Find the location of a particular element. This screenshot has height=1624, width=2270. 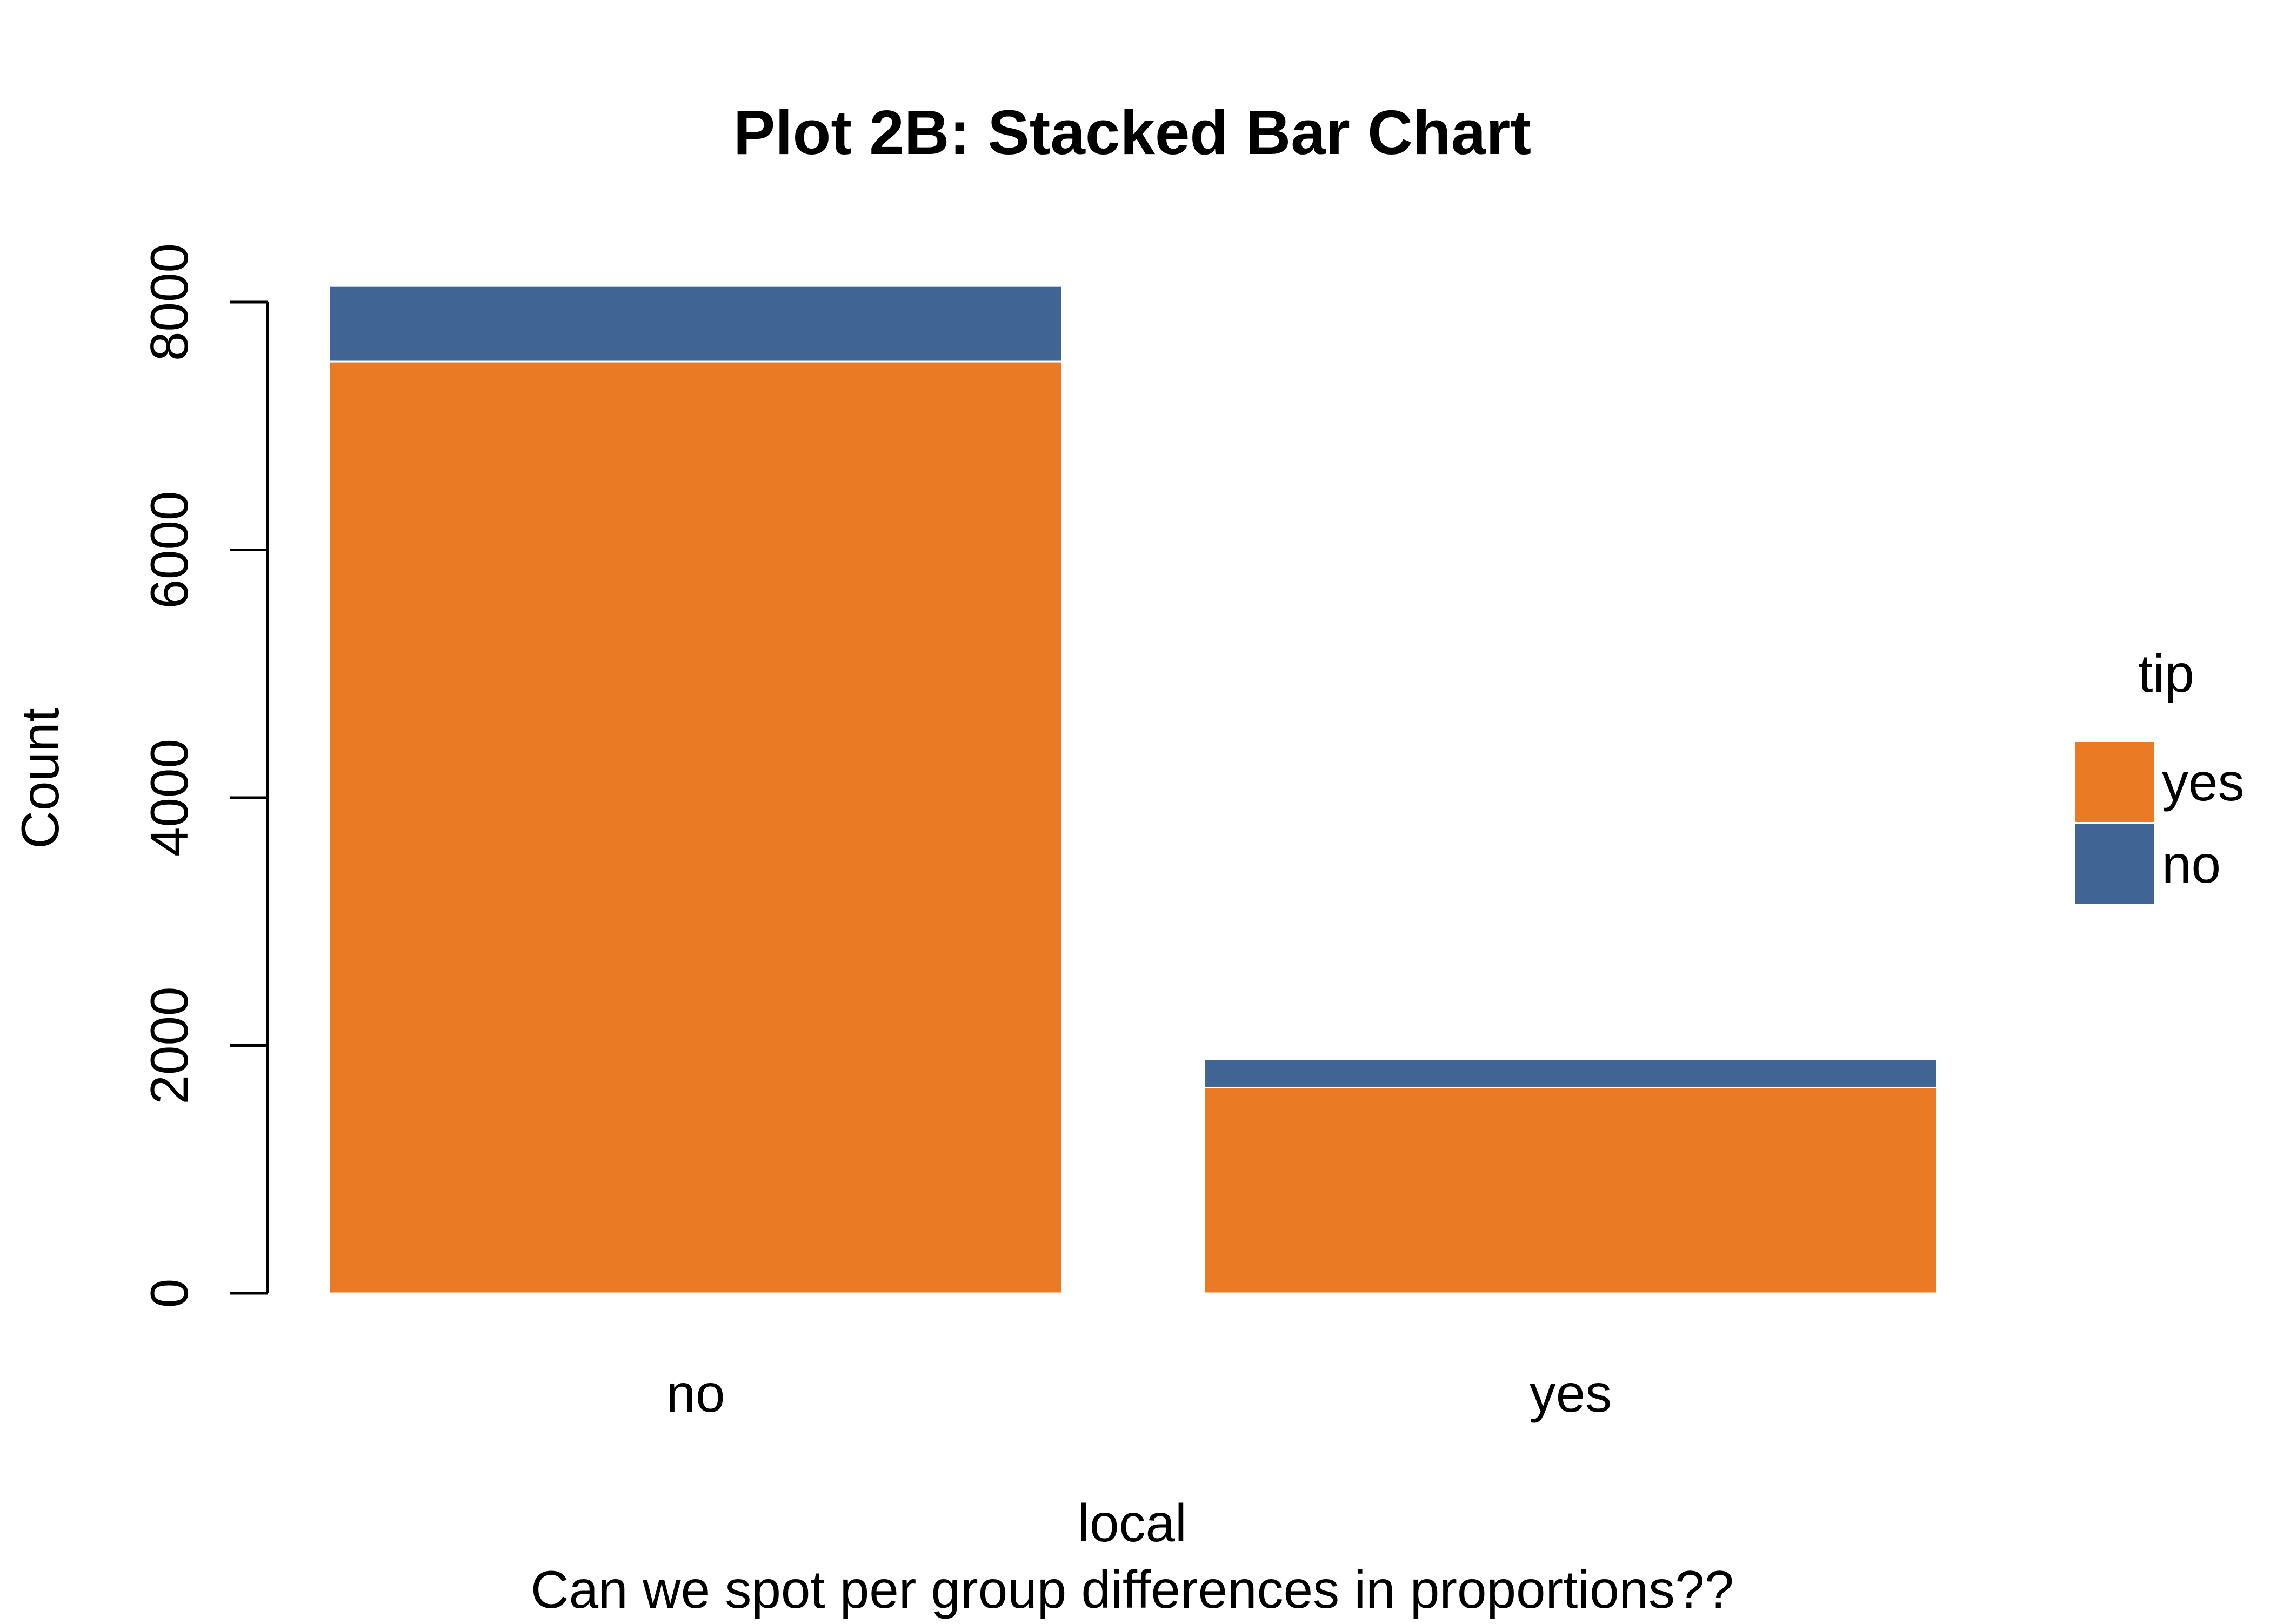

y-axis: 0 2000 4000 6000 8000 is located at coordinates (204, 775).